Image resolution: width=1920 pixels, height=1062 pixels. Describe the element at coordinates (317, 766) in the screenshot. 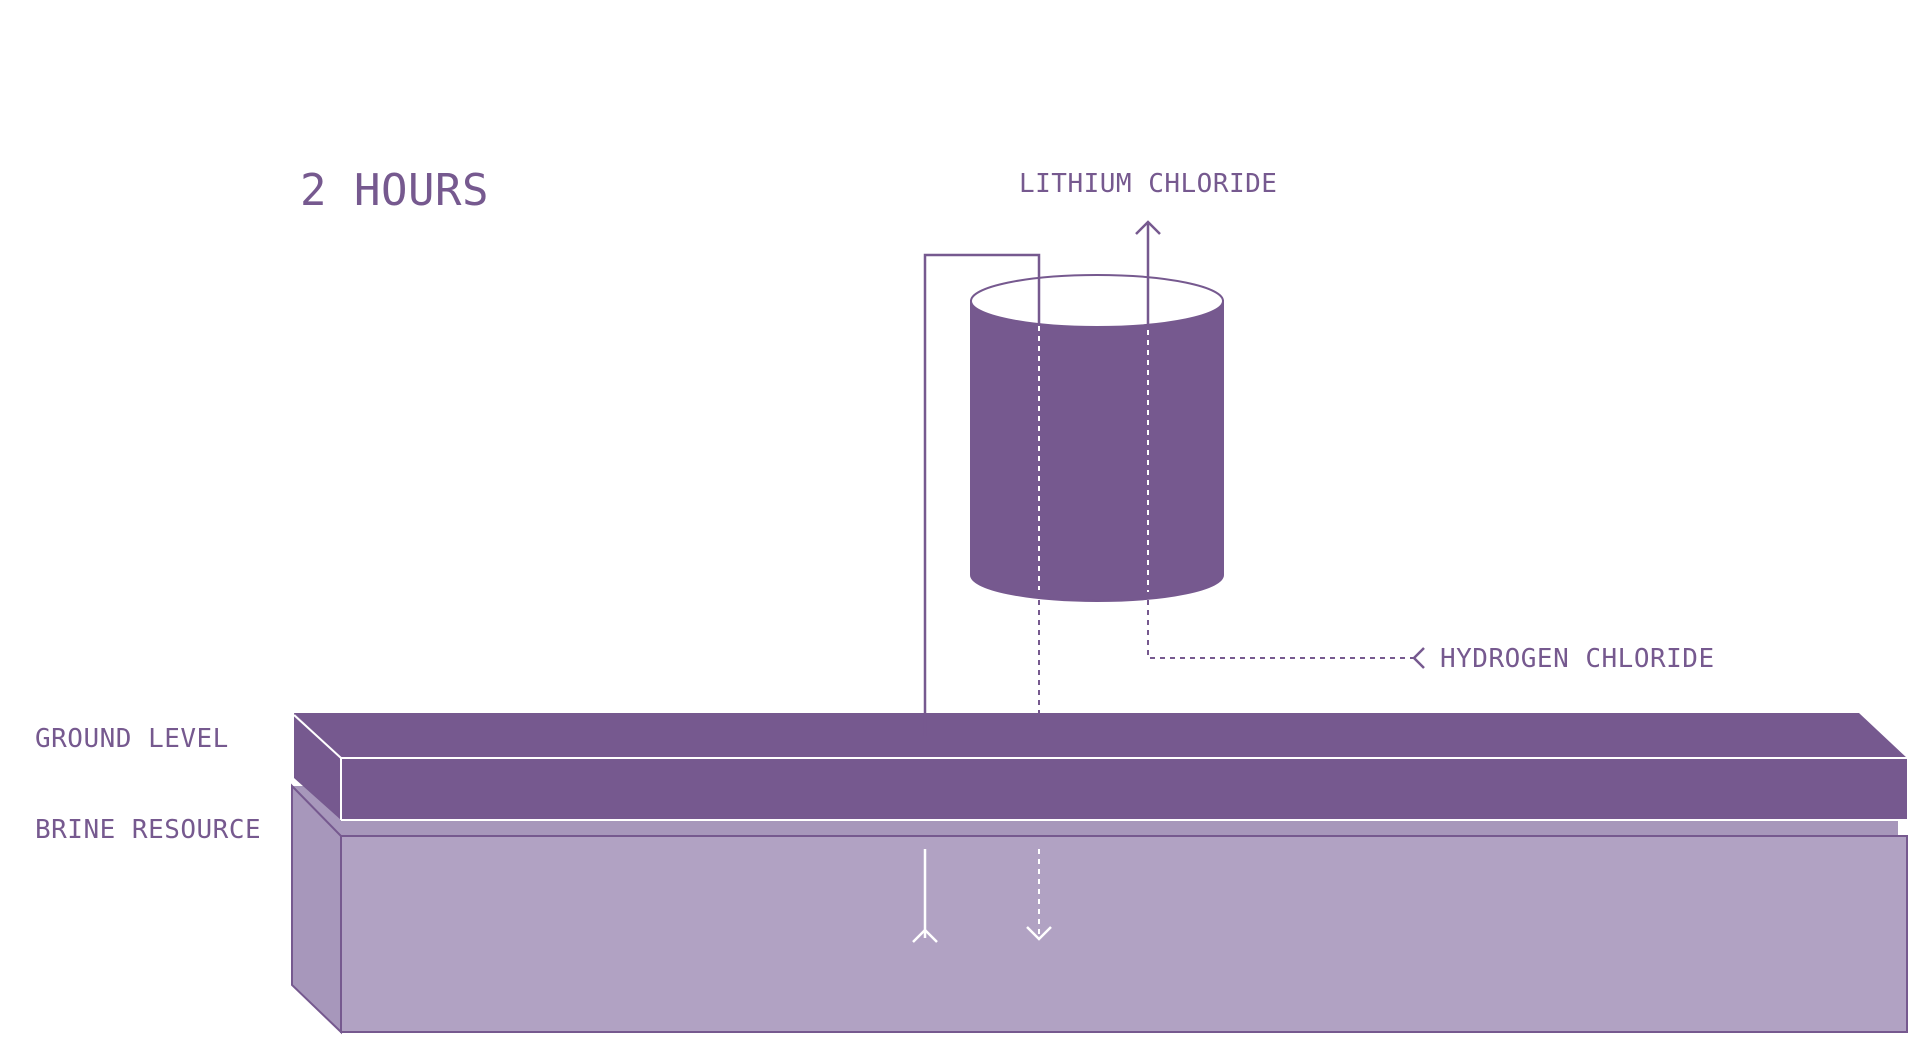

I see `ground-left-face` at that location.